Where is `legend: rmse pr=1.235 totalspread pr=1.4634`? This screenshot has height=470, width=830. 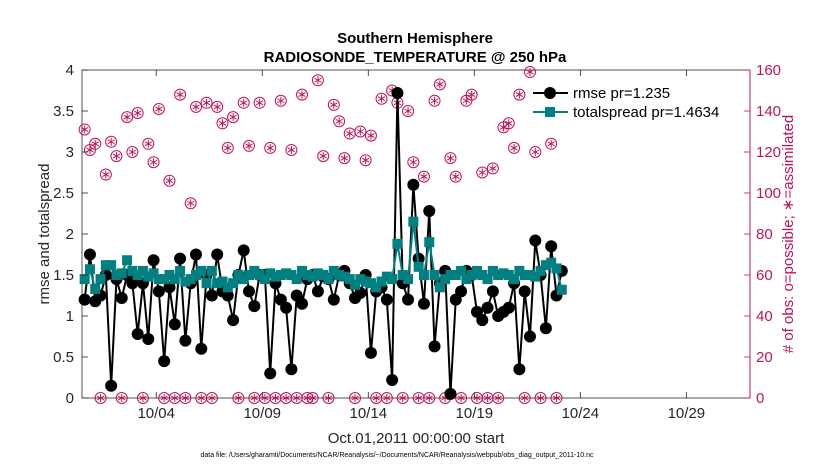 legend: rmse pr=1.235 totalspread pr=1.4634 is located at coordinates (633, 101).